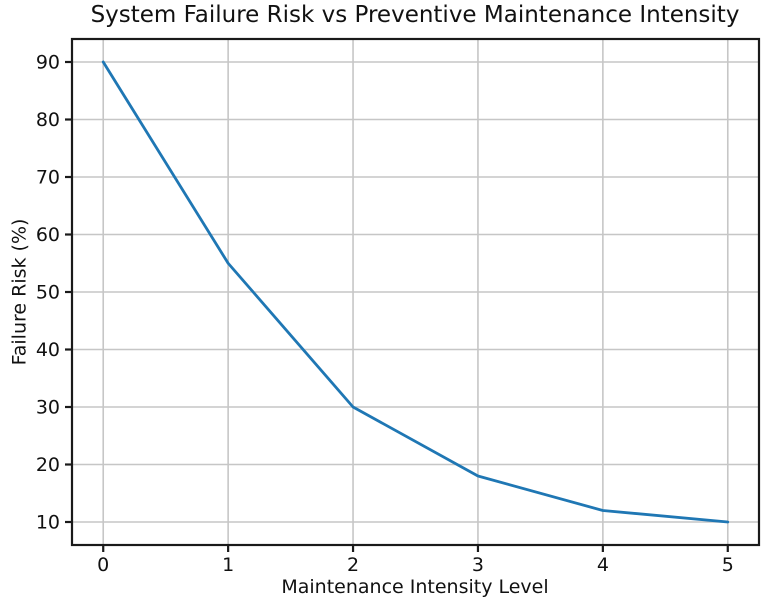  What do you see at coordinates (19, 292) in the screenshot?
I see `y-axis-label: Failure Risk (%)` at bounding box center [19, 292].